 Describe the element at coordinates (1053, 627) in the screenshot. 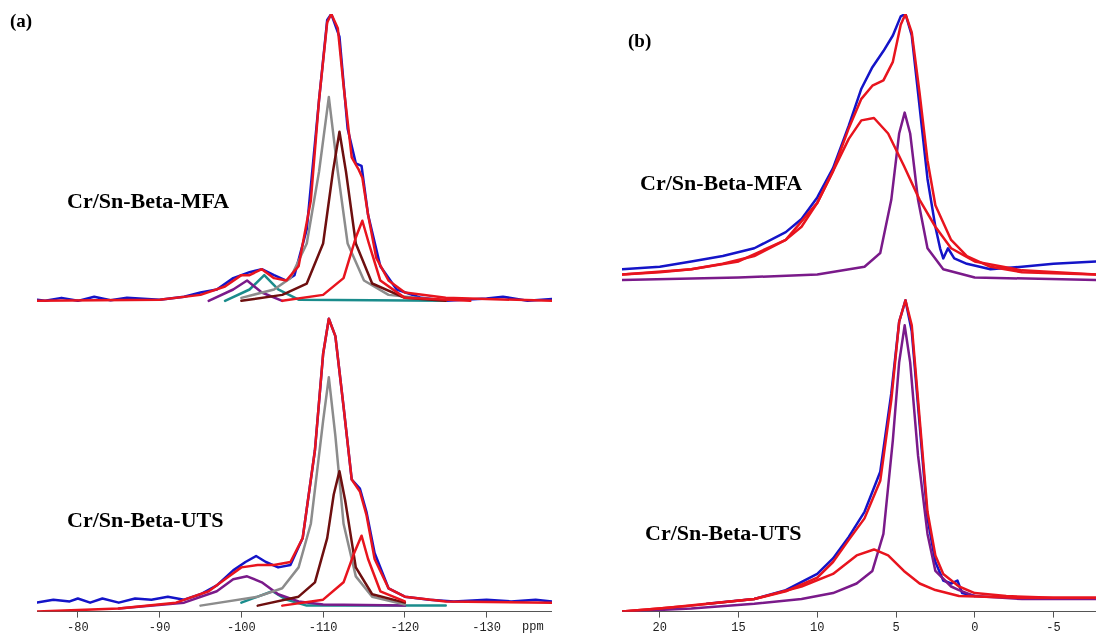

I see `x-tick-label: -5` at that location.